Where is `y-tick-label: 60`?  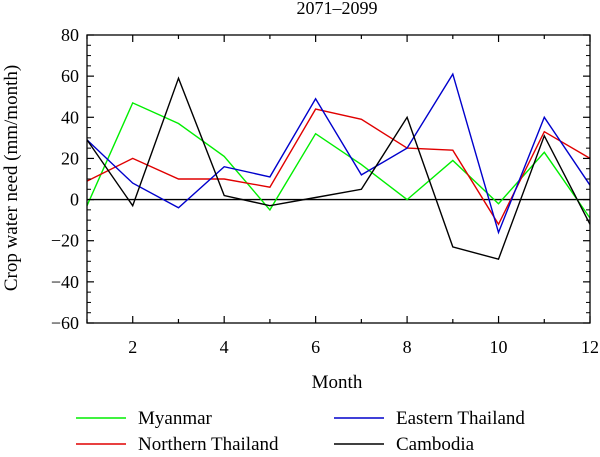
y-tick-label: 60 is located at coordinates (70, 76).